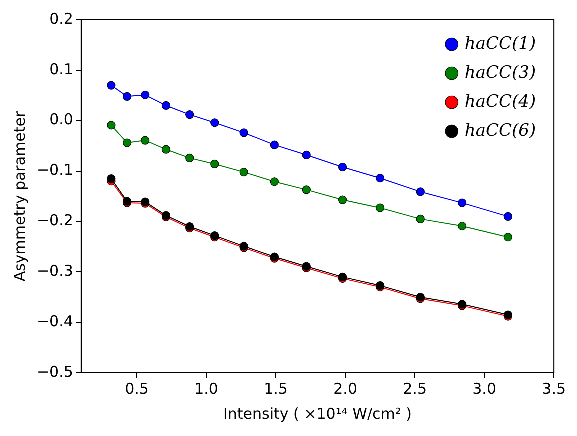  Describe the element at coordinates (62, 69) in the screenshot. I see `y-tick-label: 0.1` at that location.